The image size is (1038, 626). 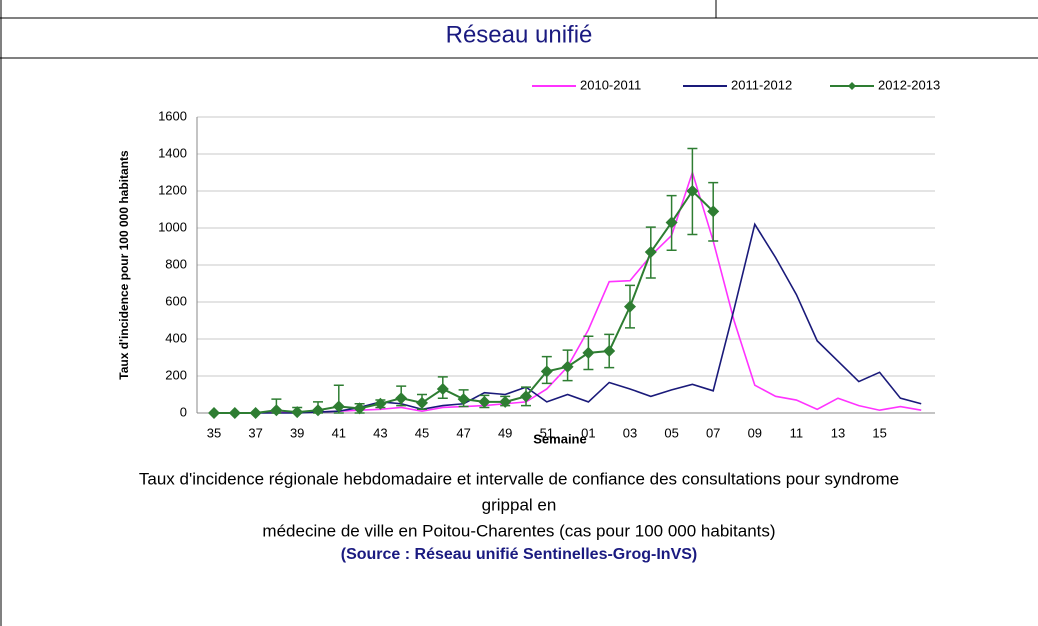 What do you see at coordinates (172, 115) in the screenshot?
I see `y-tick-label: 1600` at bounding box center [172, 115].